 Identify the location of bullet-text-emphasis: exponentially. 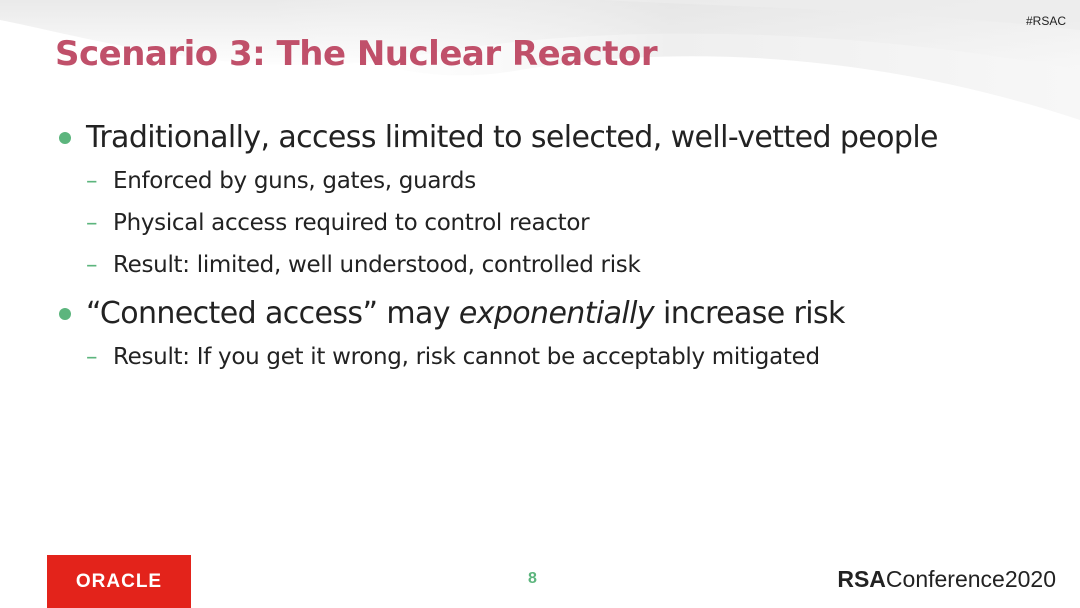
(556, 313).